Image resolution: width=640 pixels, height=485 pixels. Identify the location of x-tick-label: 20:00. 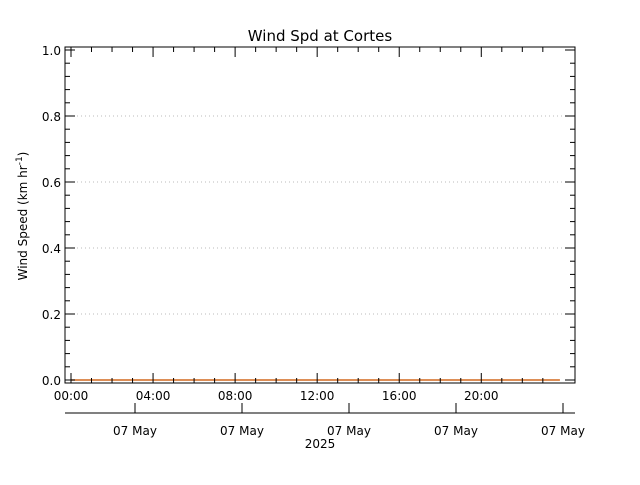
(481, 396).